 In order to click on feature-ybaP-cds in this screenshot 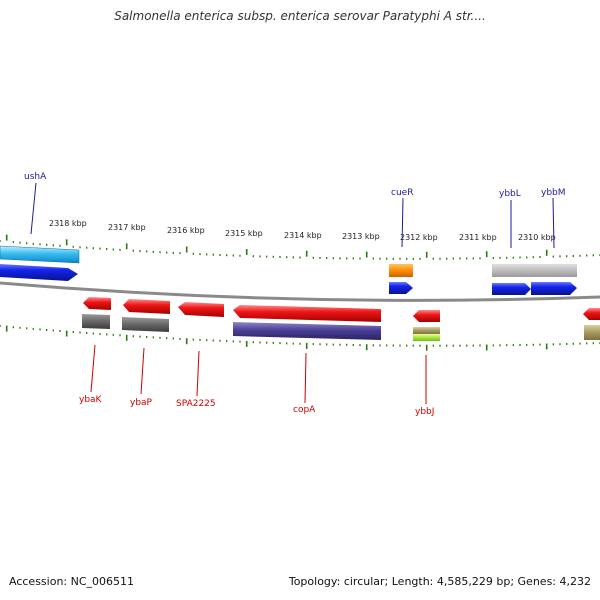, I will do `click(146, 306)`.